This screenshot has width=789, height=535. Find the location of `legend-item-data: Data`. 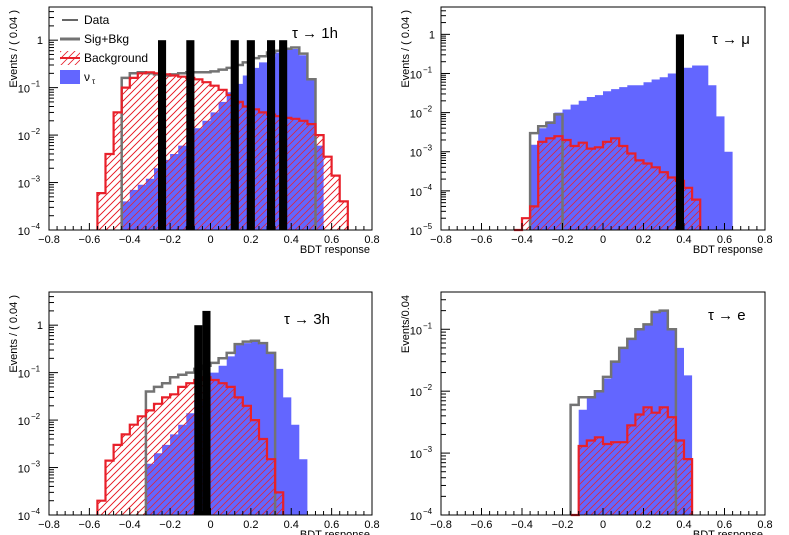

legend-item-data: Data is located at coordinates (86, 20).